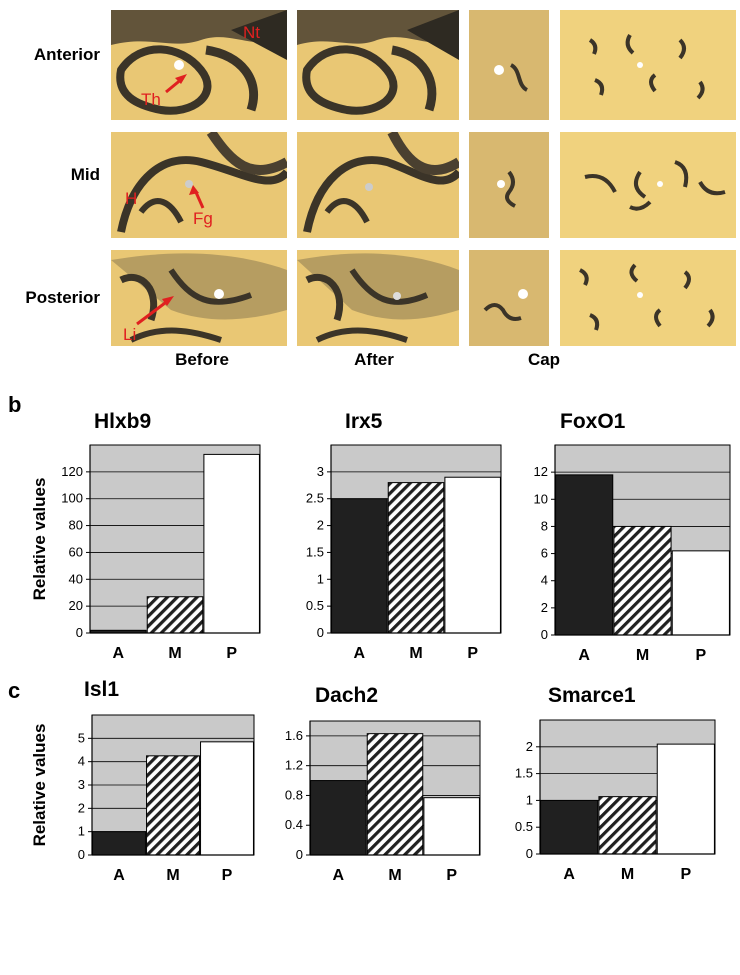 The image size is (740, 975). Describe the element at coordinates (251, 32) in the screenshot. I see `annotation-nt: Nt` at that location.